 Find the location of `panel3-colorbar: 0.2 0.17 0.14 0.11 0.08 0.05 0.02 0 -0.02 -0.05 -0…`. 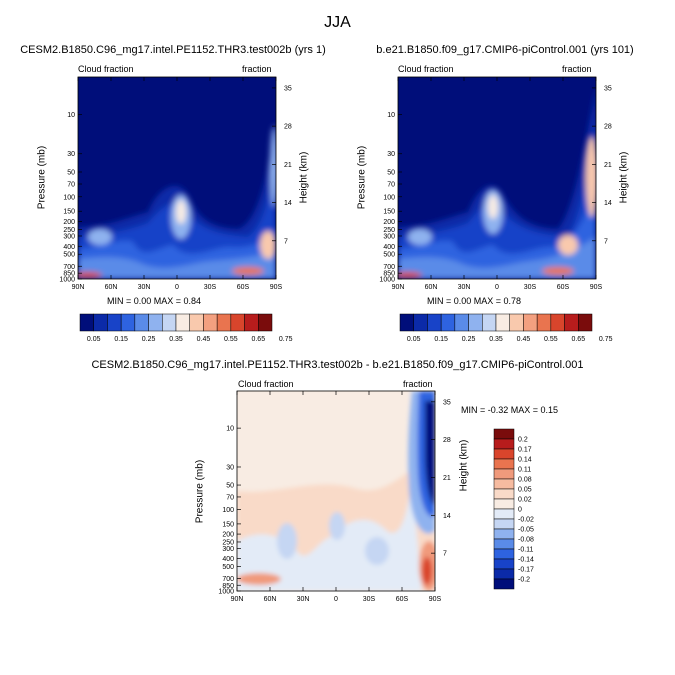

panel3-colorbar: 0.2 0.17 0.14 0.11 0.08 0.05 0.02 0 -0.02 -0.05 -0… is located at coordinates (513, 509).